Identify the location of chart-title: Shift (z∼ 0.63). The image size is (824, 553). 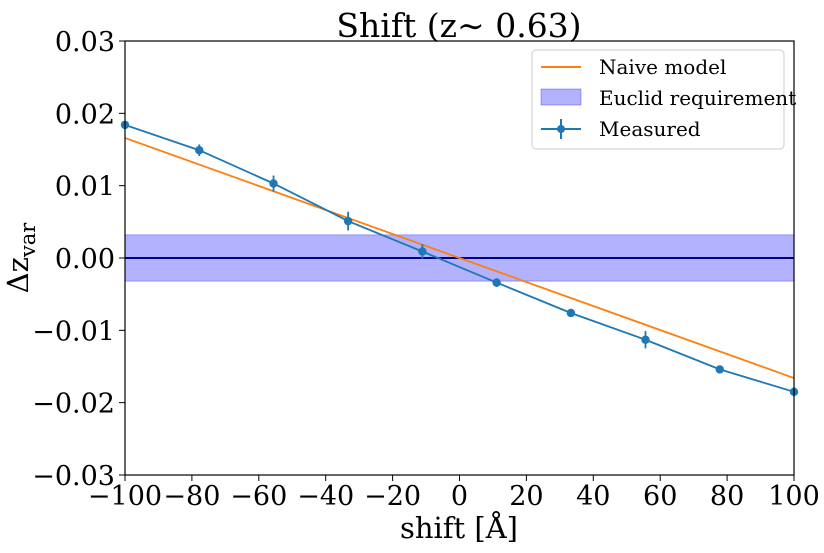
(458, 25).